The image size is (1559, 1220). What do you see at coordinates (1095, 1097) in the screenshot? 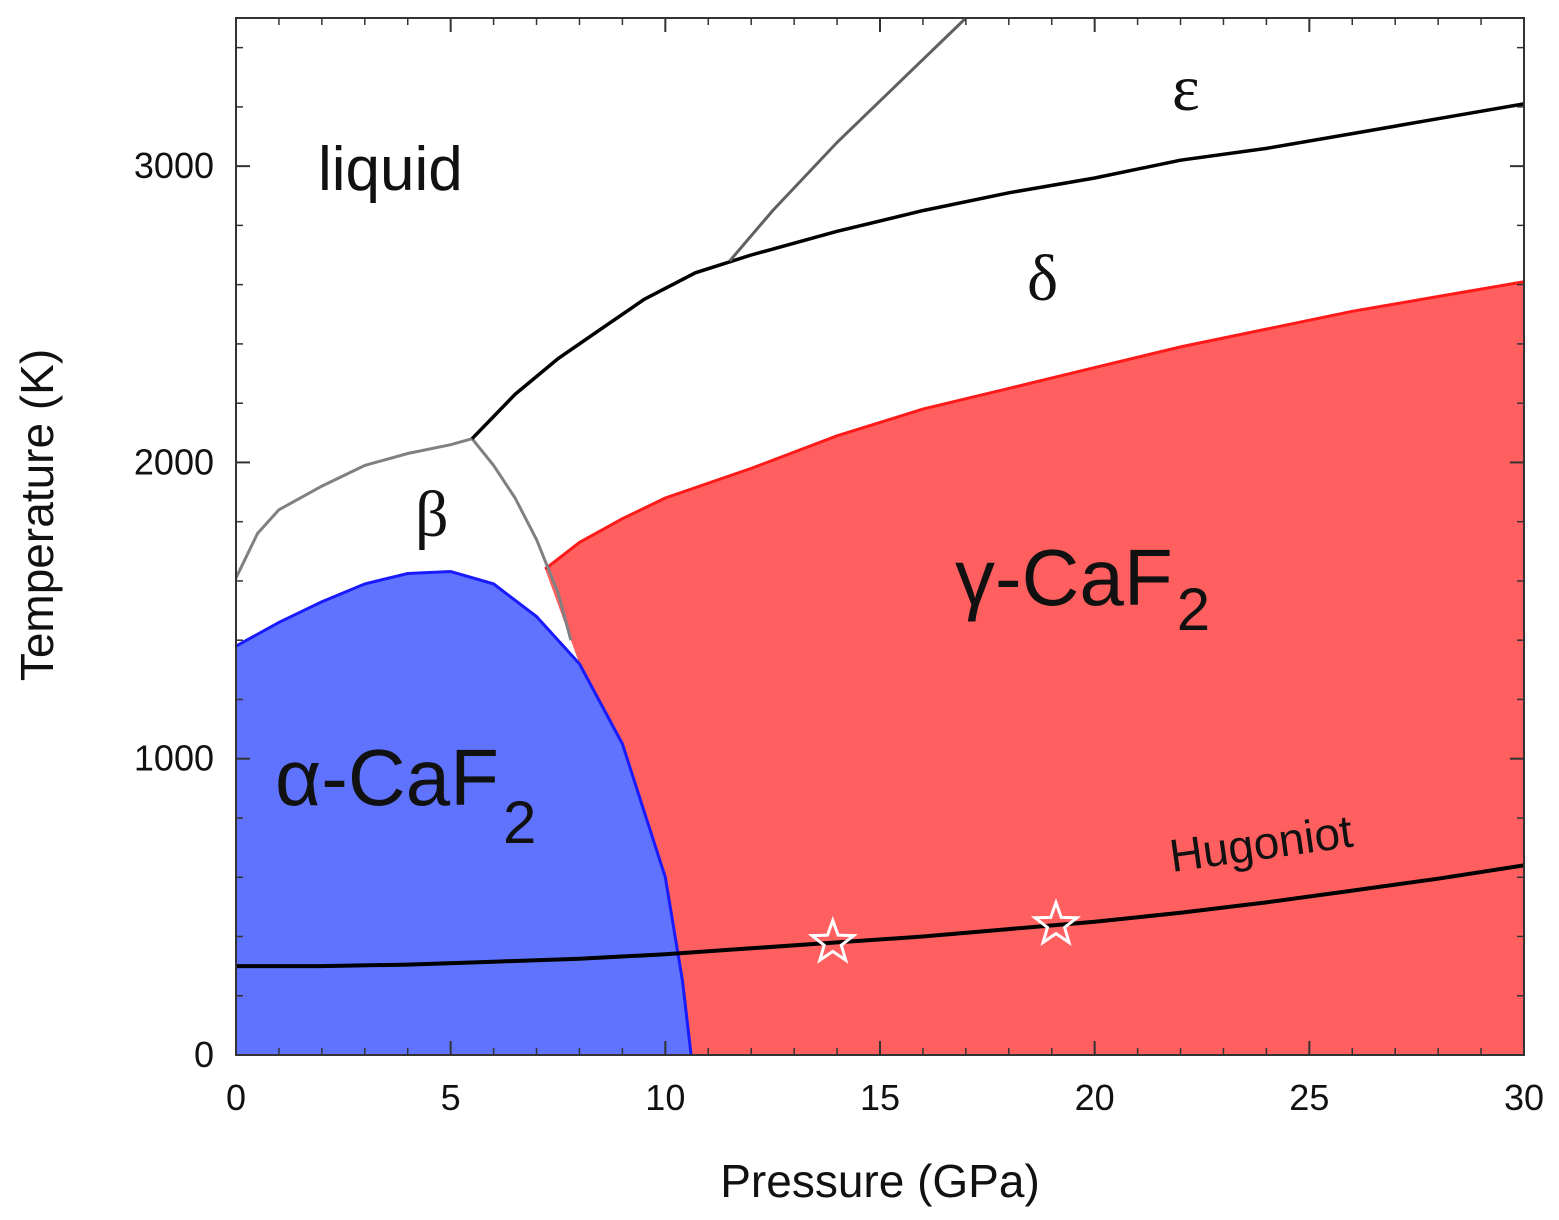
I see `x-tick-label-20: 20` at bounding box center [1095, 1097].